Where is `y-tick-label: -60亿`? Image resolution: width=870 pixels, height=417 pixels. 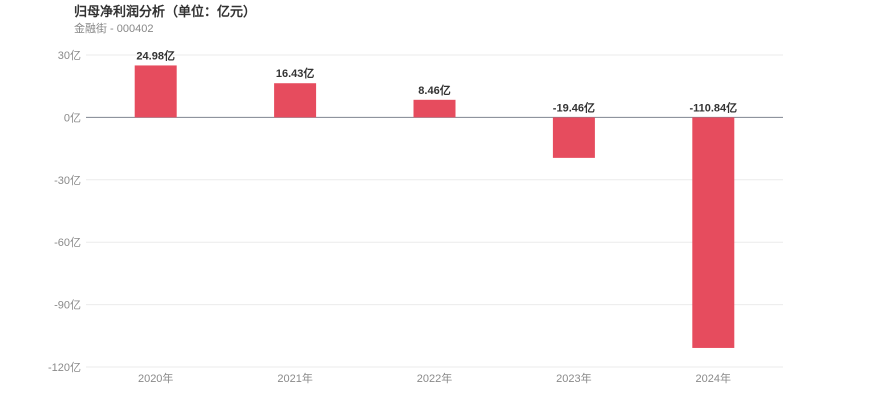
y-tick-label: -60亿 is located at coordinates (67, 242).